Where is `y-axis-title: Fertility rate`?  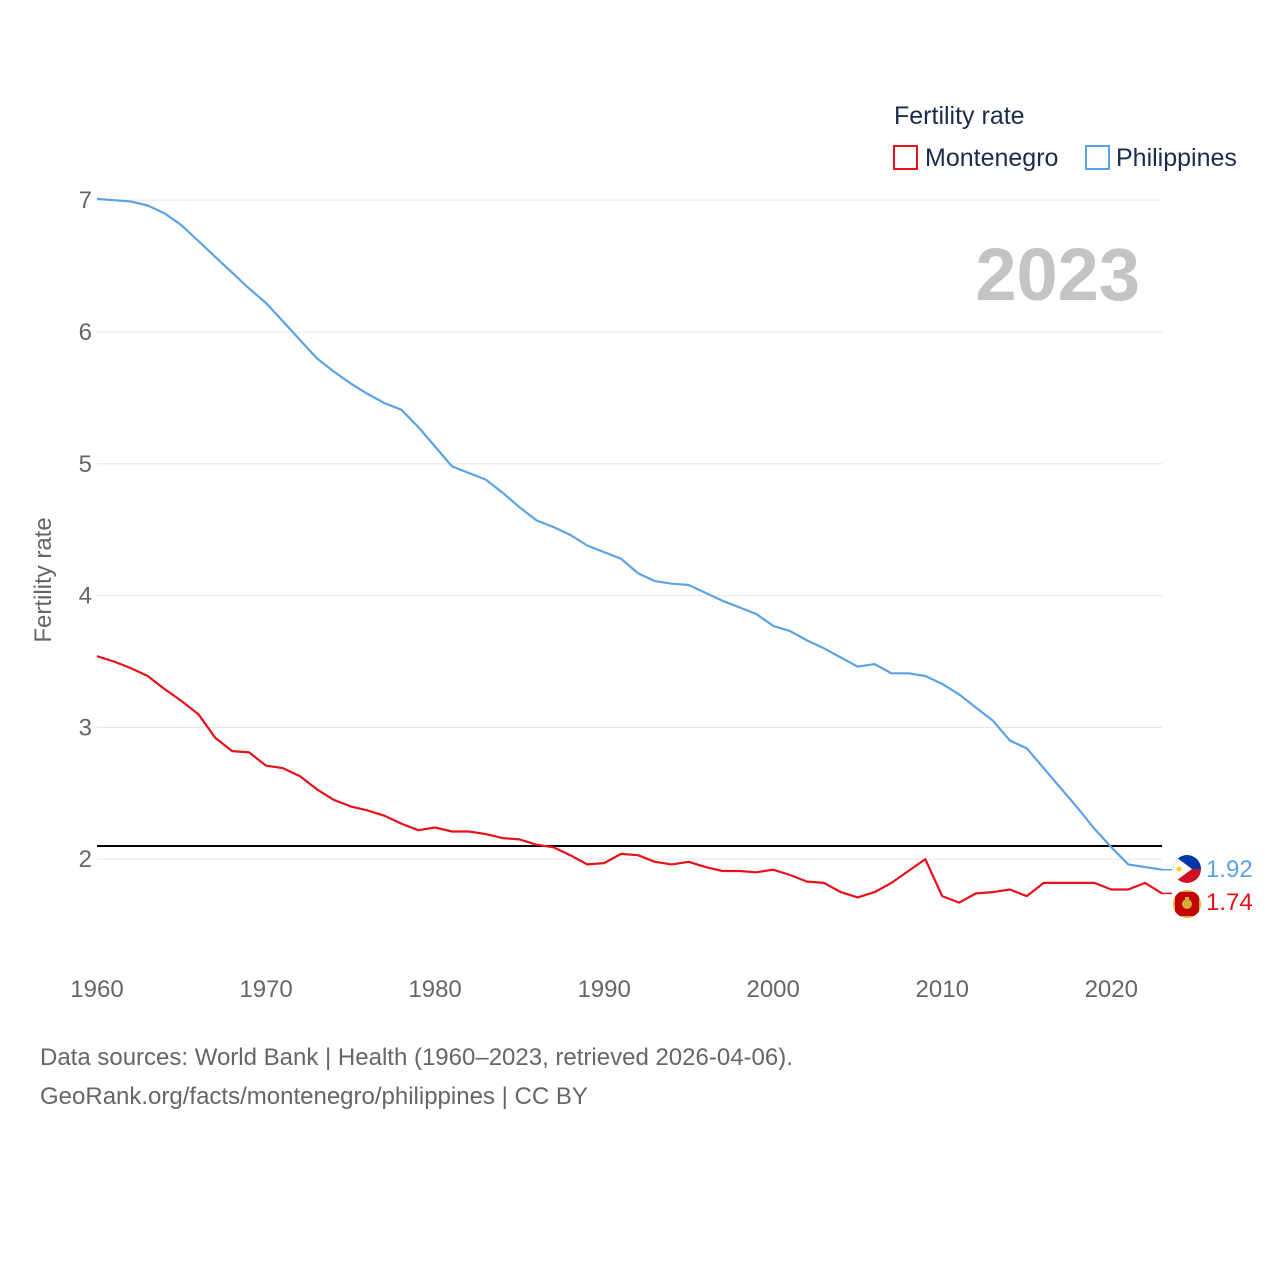 y-axis-title: Fertility rate is located at coordinates (43, 579).